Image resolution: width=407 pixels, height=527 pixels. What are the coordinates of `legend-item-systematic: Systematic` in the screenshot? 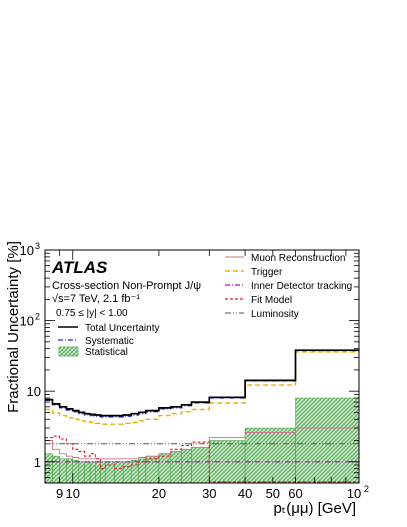 It's located at (96, 341).